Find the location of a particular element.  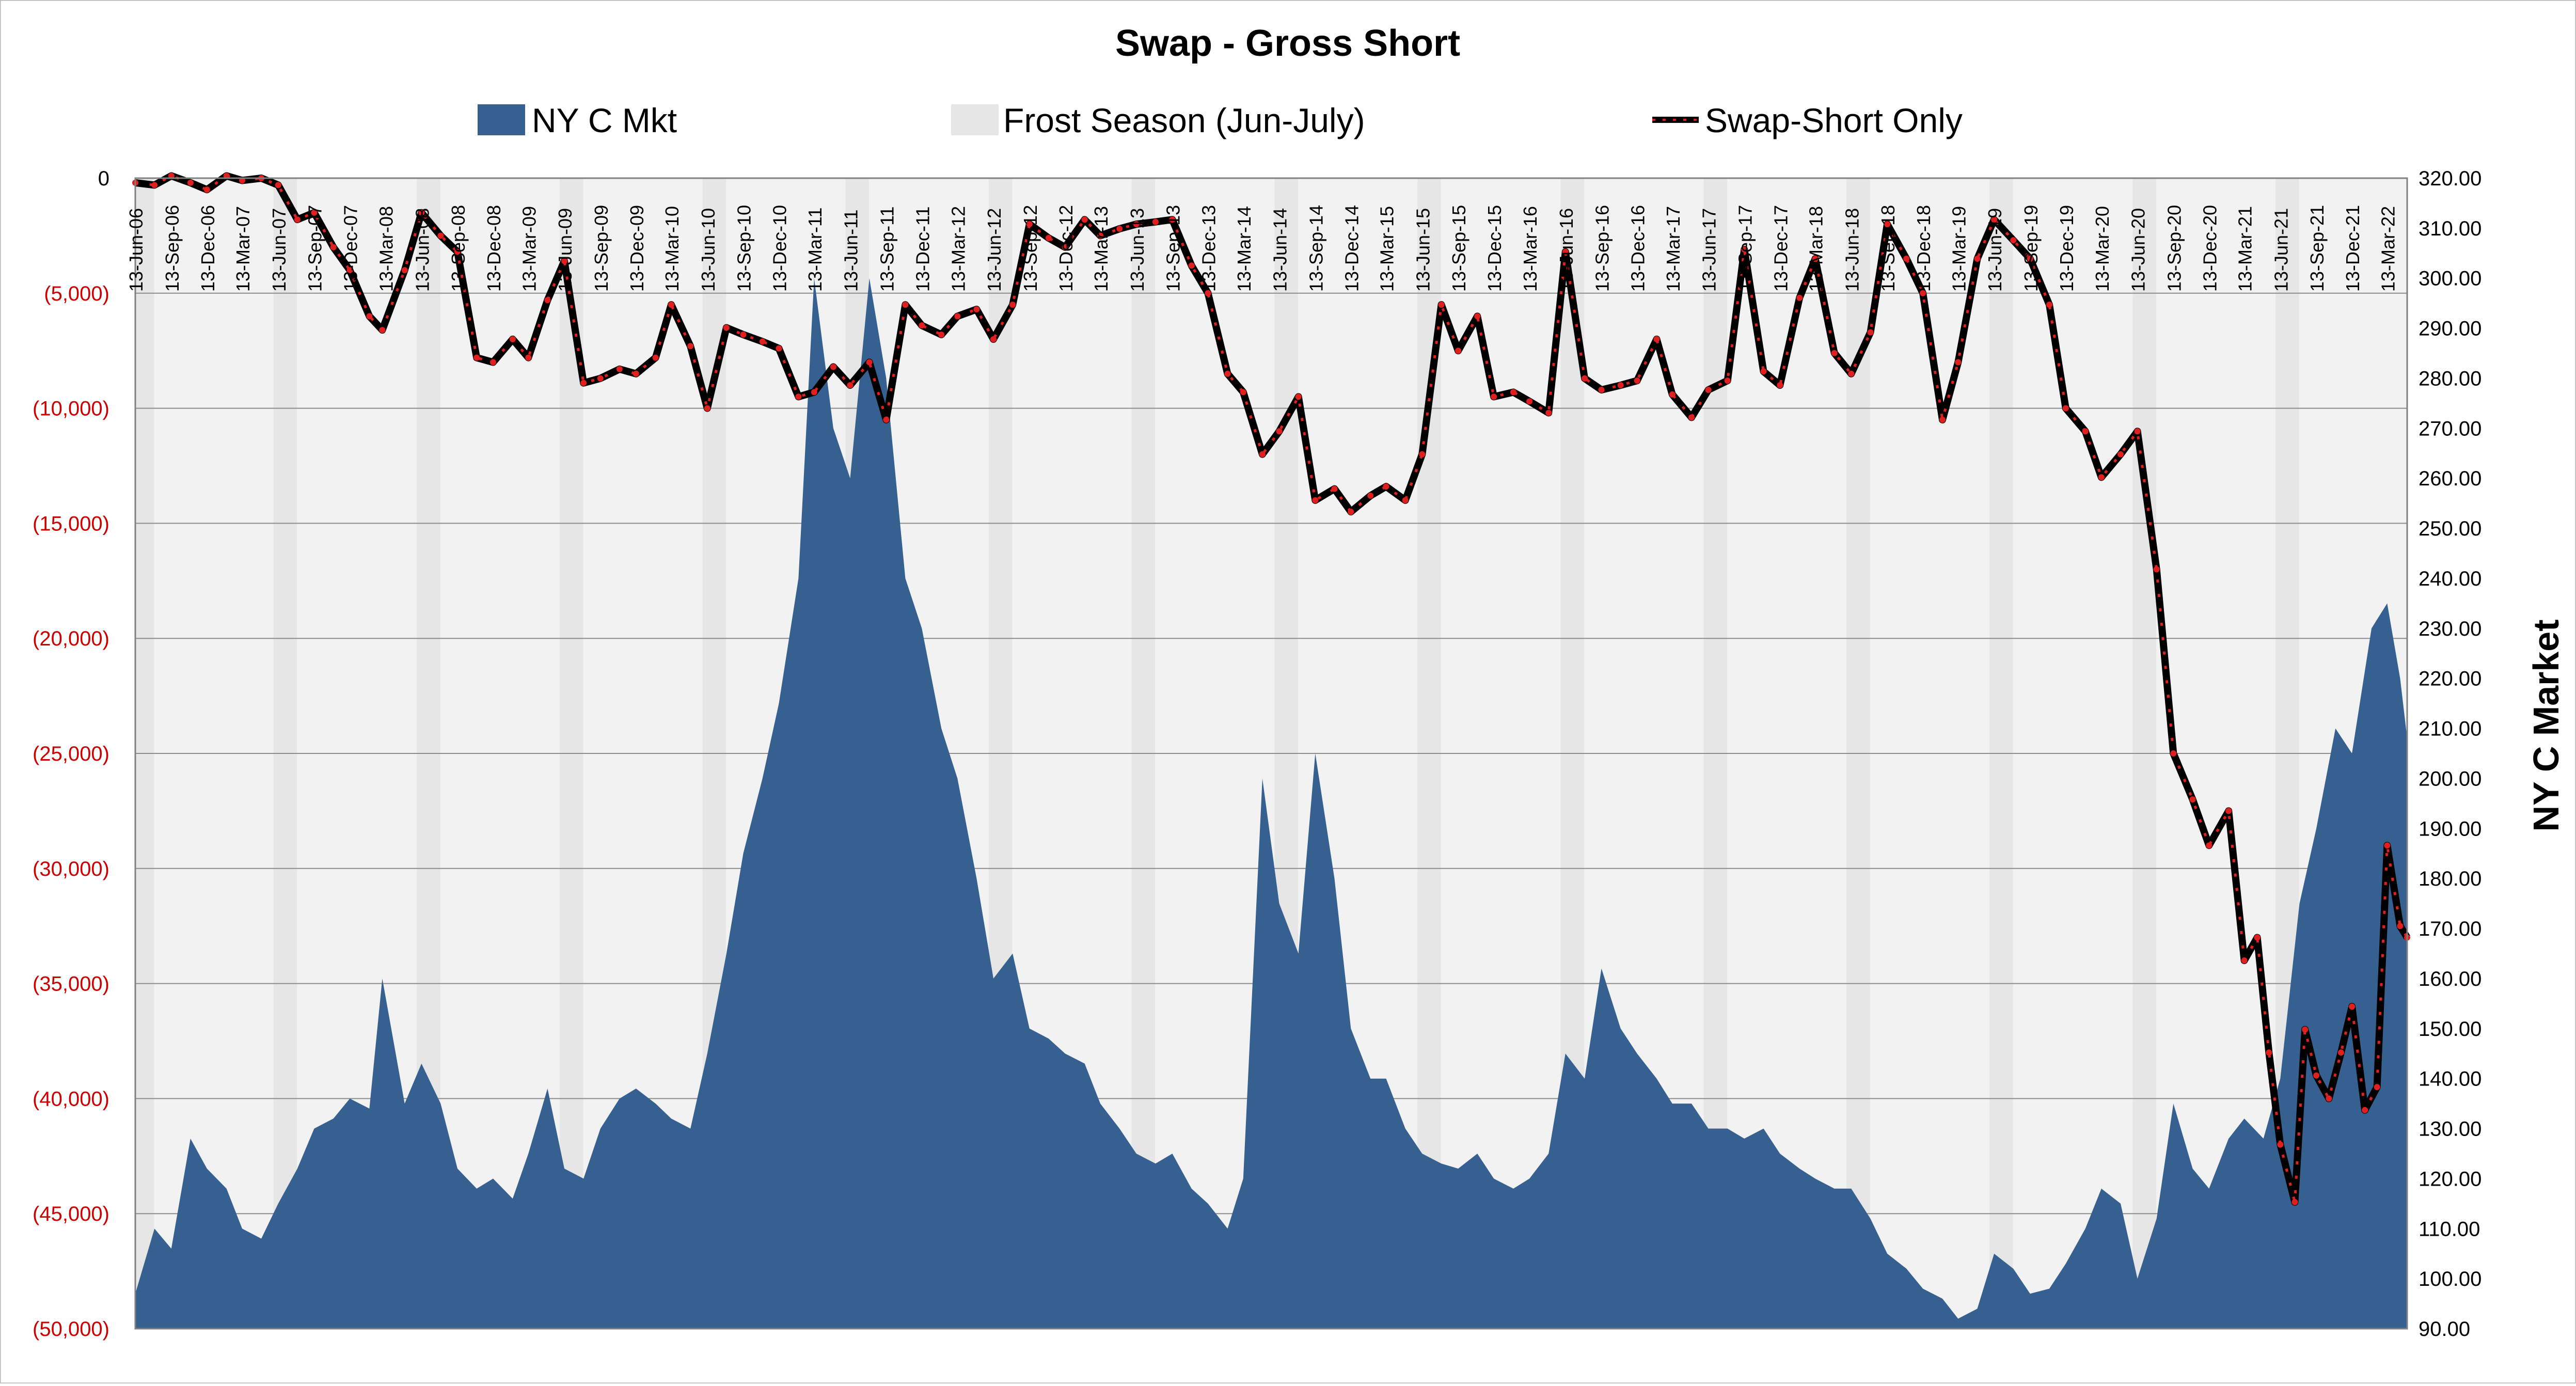

x-axis-tick-label: 13-Sep-12 is located at coordinates (1030, 248).